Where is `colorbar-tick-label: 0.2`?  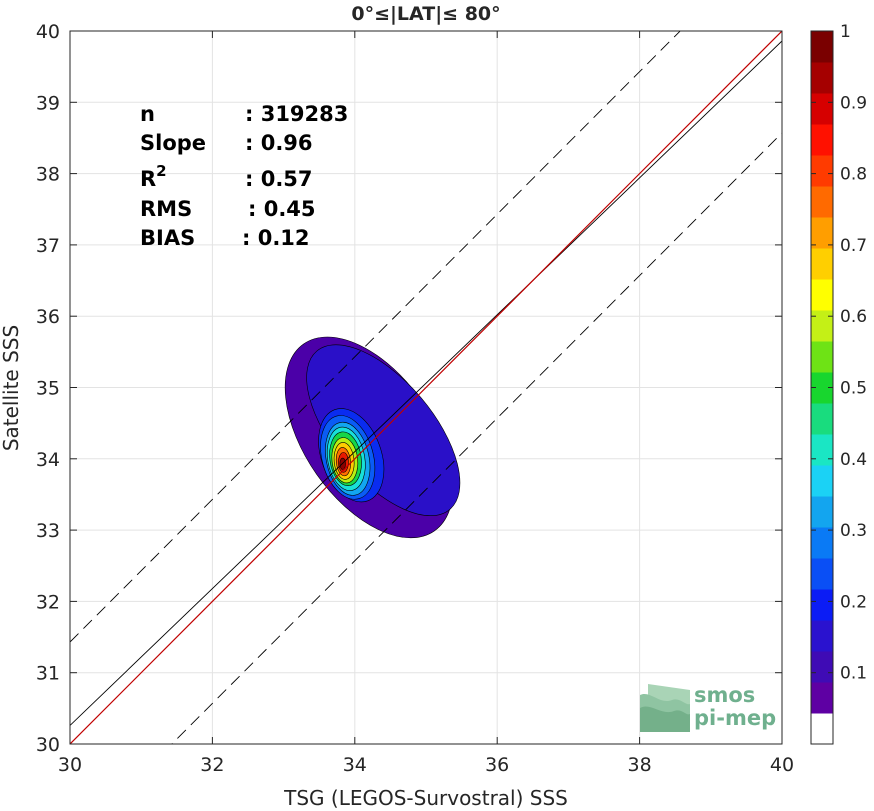
colorbar-tick-label: 0.2 is located at coordinates (853, 602).